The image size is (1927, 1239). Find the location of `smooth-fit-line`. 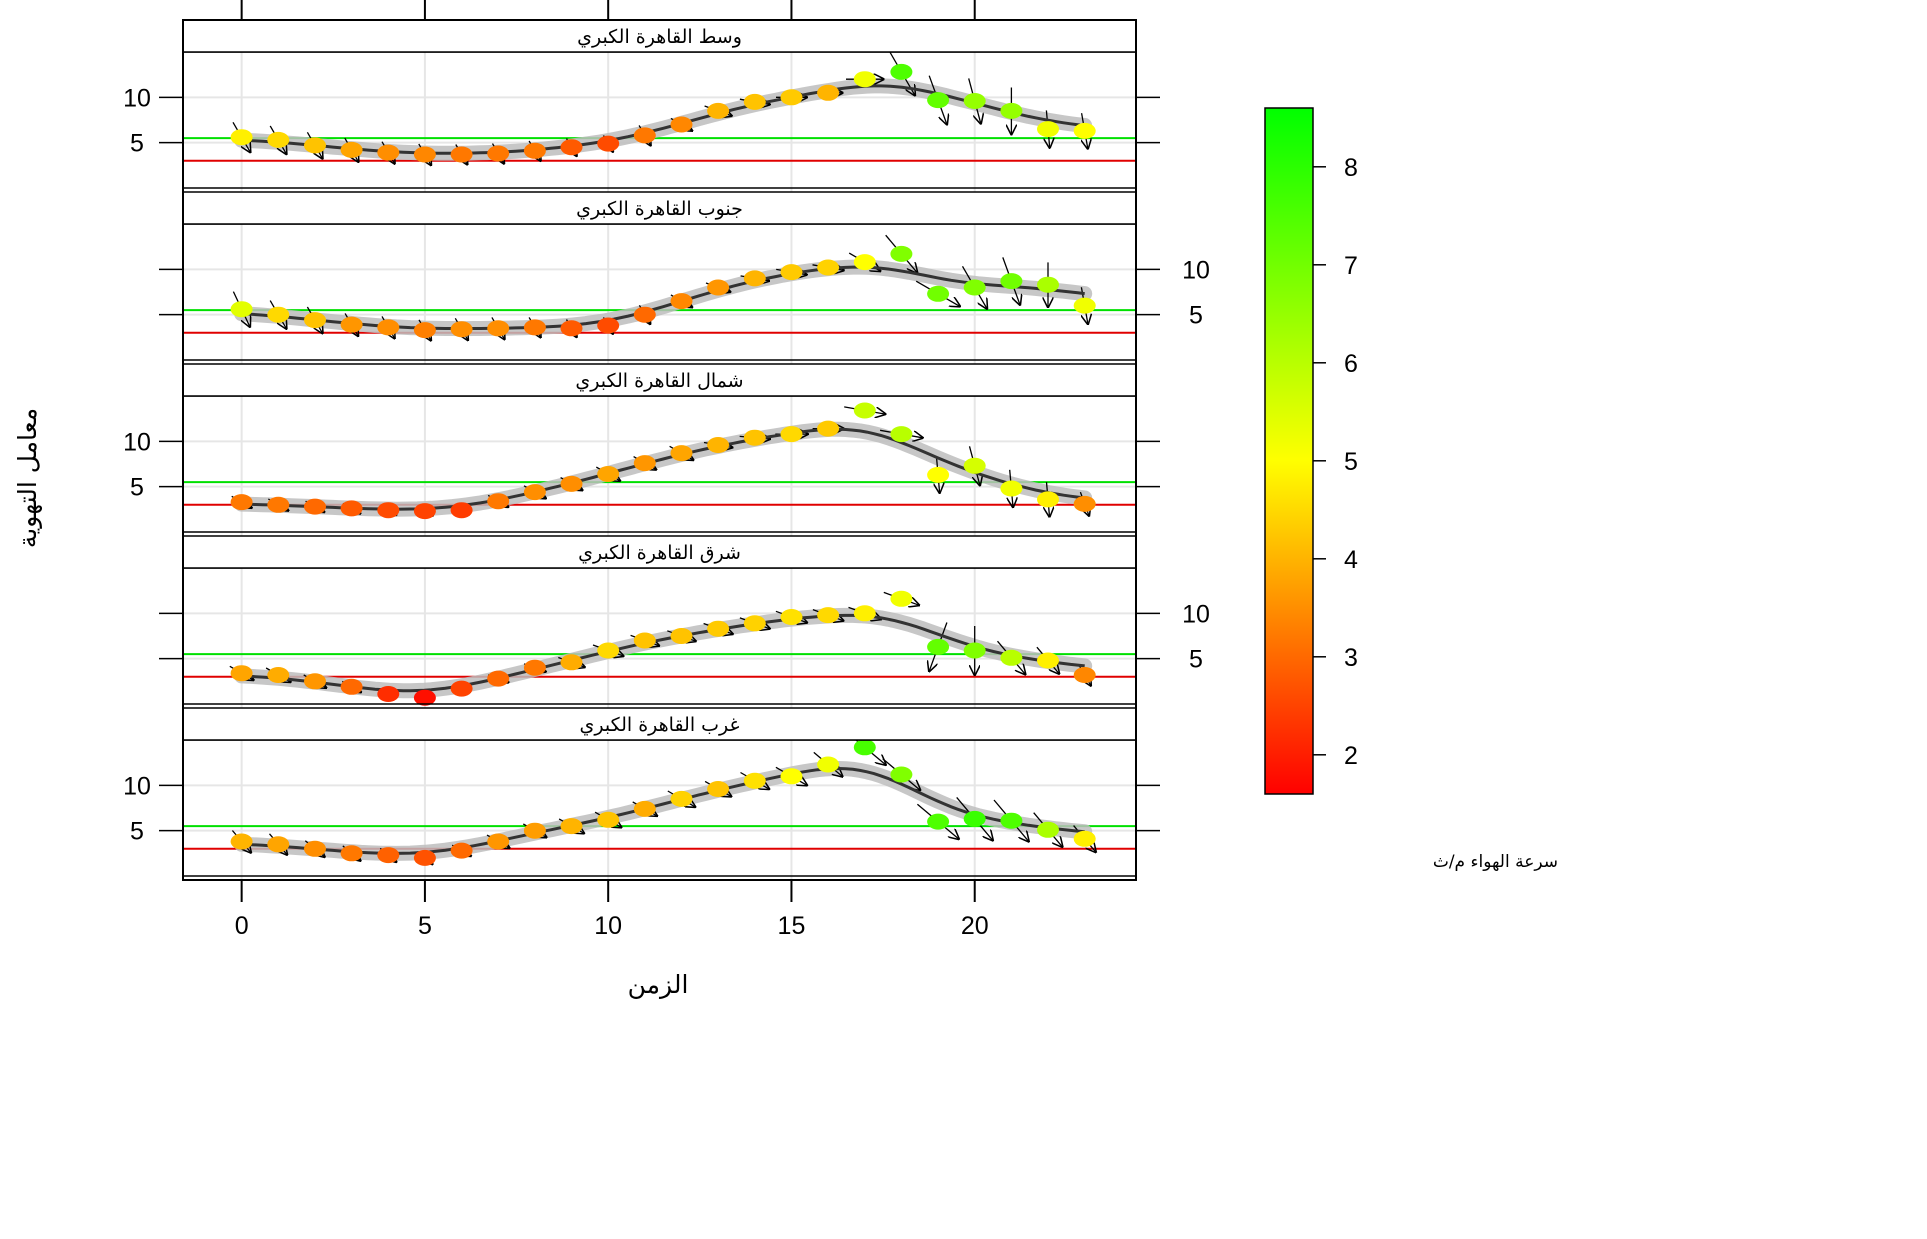

smooth-fit-line is located at coordinates (663, 653).